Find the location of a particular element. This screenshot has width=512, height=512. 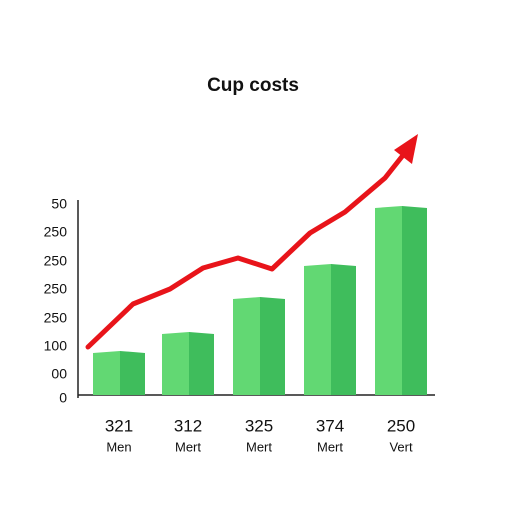

bar-value: 321 is located at coordinates (119, 425).